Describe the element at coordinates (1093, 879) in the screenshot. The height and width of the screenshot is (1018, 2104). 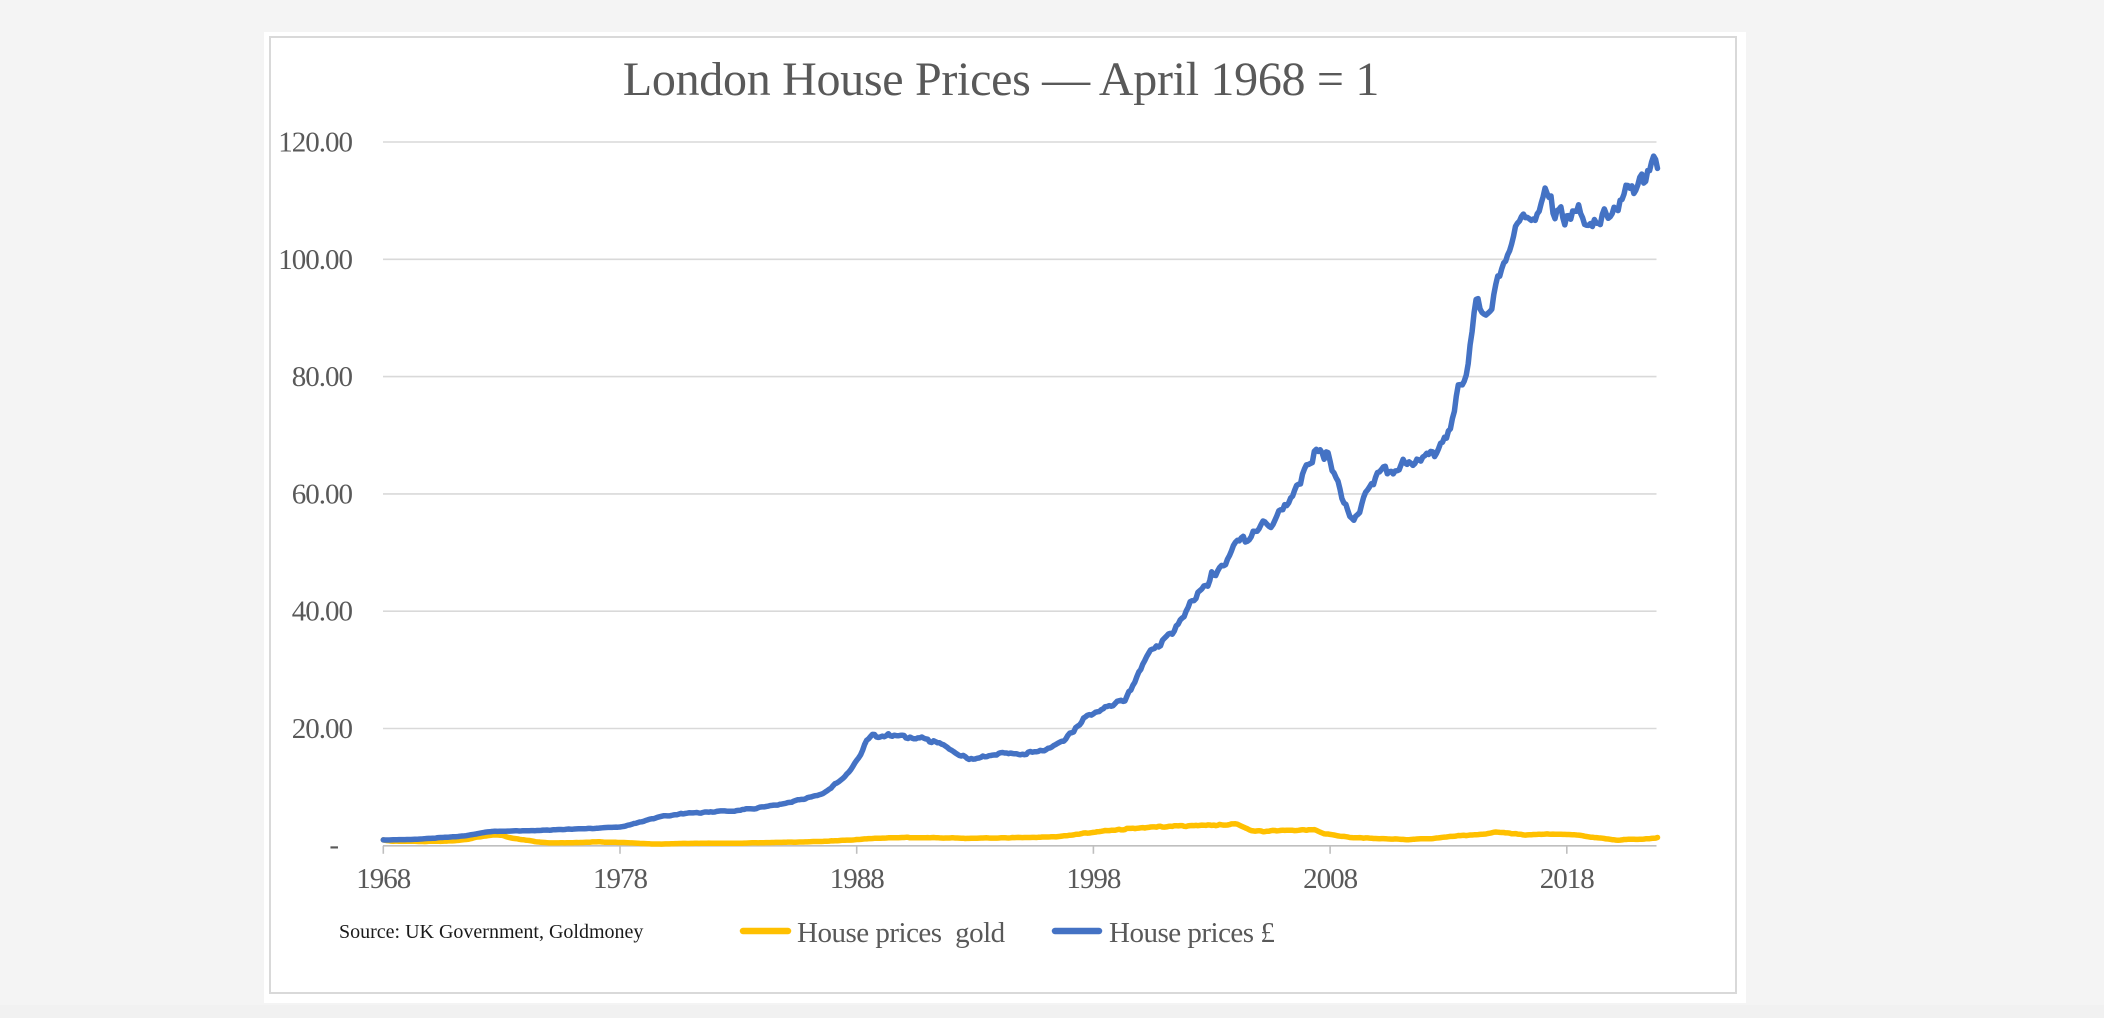
I see `svg-text: 1998` at that location.